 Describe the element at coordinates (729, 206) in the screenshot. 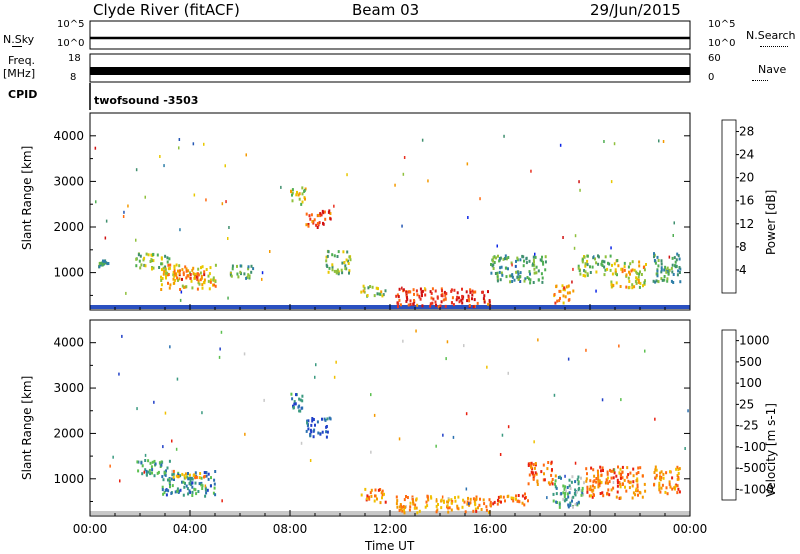

I see `colorbar-frame` at that location.